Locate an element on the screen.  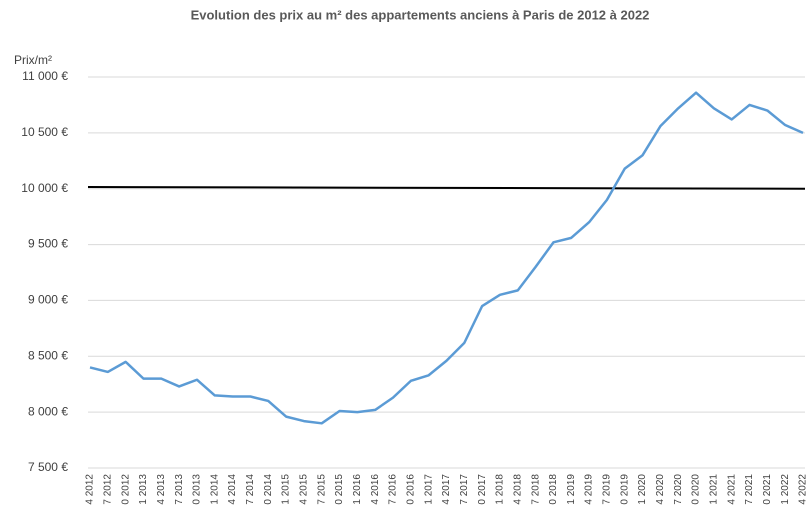
x-tick-label: 0 2012 is located at coordinates (125, 489).